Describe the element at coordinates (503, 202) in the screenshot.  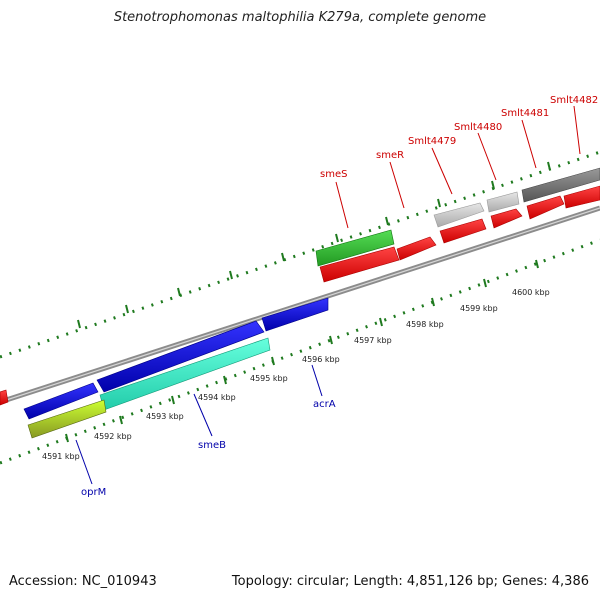
I see `gene-smlt4480-arrow` at that location.